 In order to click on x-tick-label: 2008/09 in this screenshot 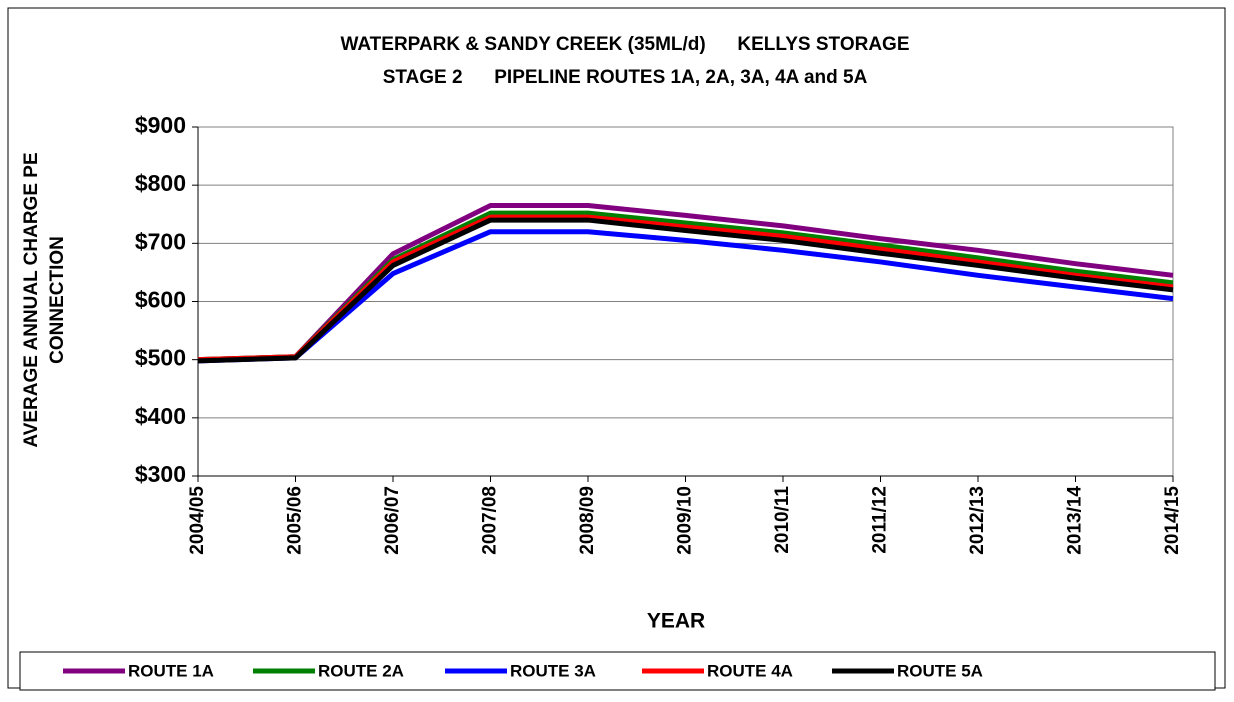, I will do `click(587, 520)`.